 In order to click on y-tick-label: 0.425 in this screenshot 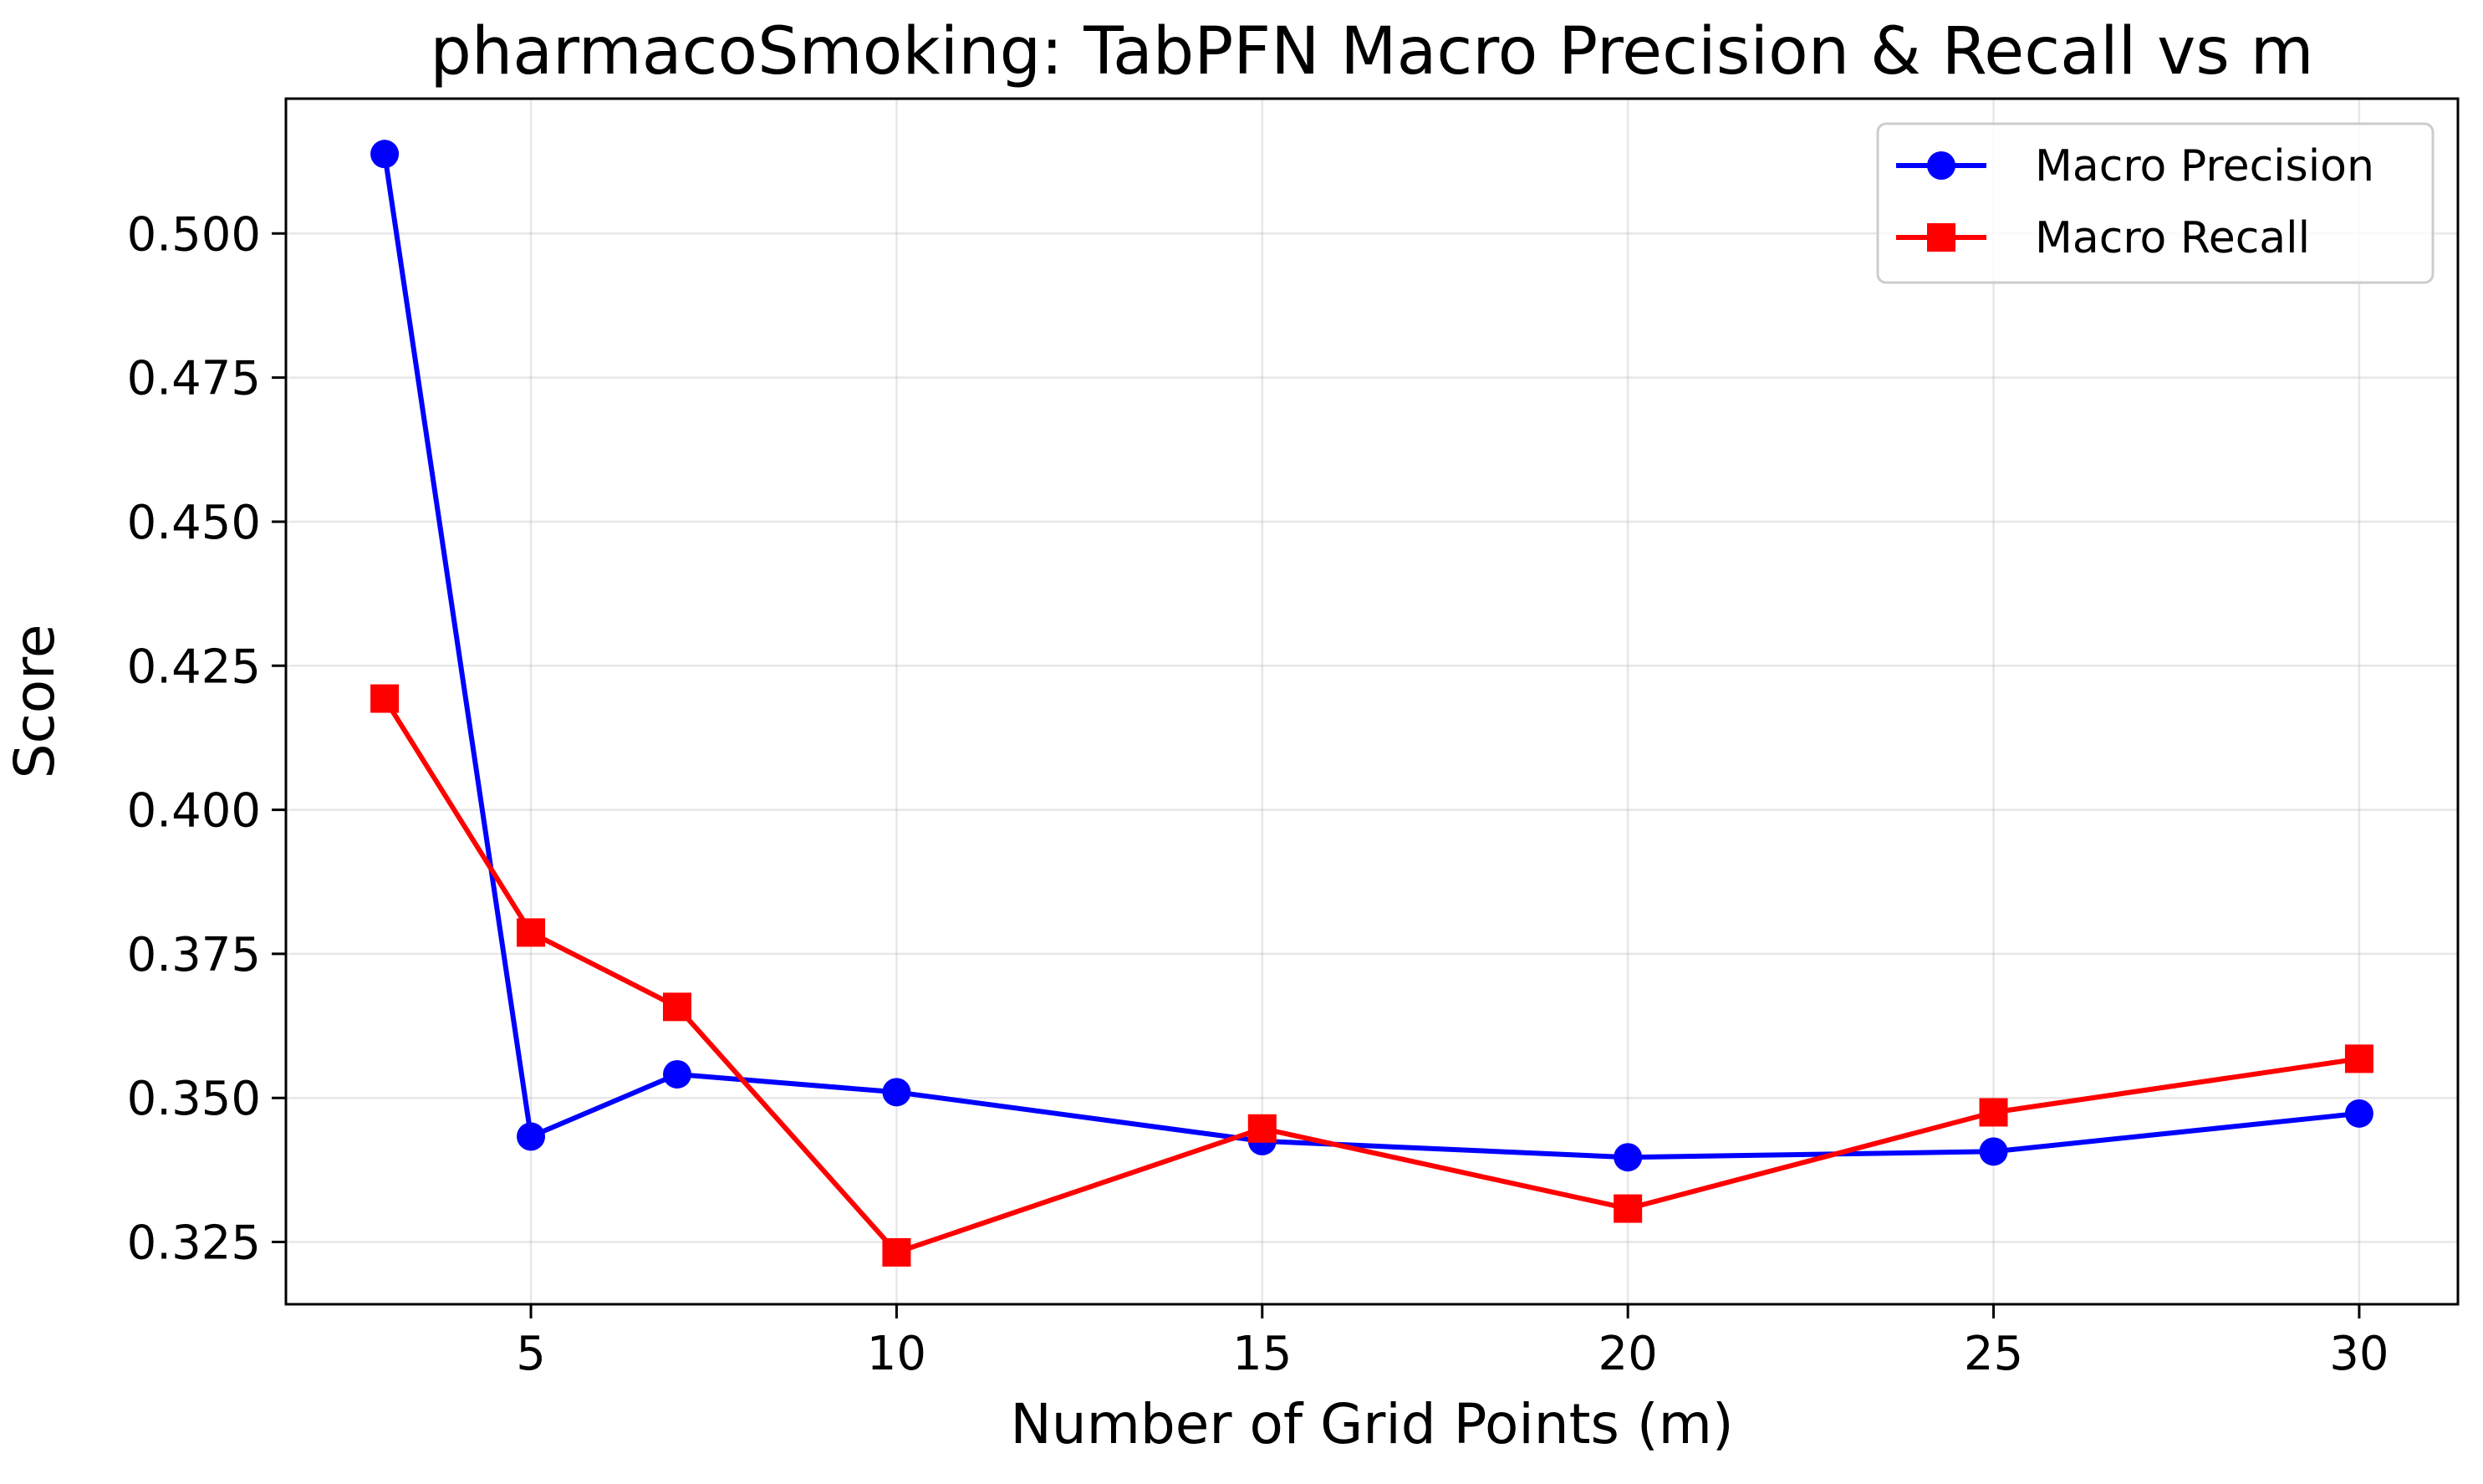, I will do `click(194, 667)`.